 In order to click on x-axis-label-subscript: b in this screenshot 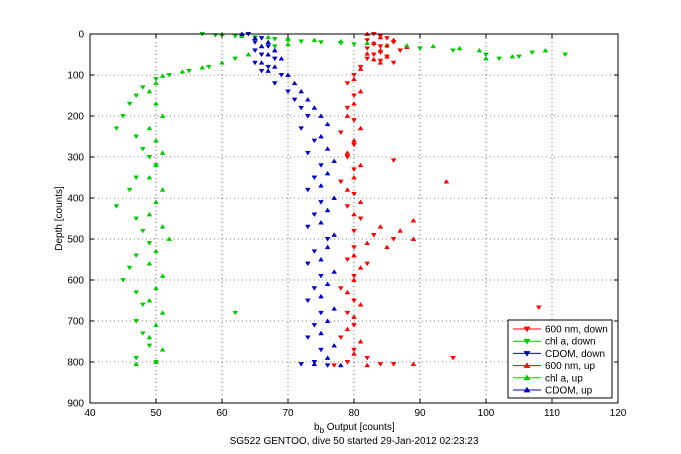, I will do `click(322, 430)`.